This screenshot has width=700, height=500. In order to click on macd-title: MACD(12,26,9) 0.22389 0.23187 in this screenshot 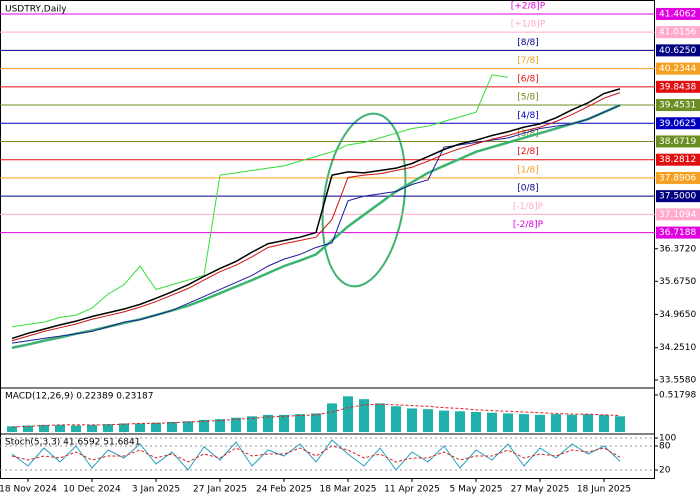, I will do `click(79, 397)`.